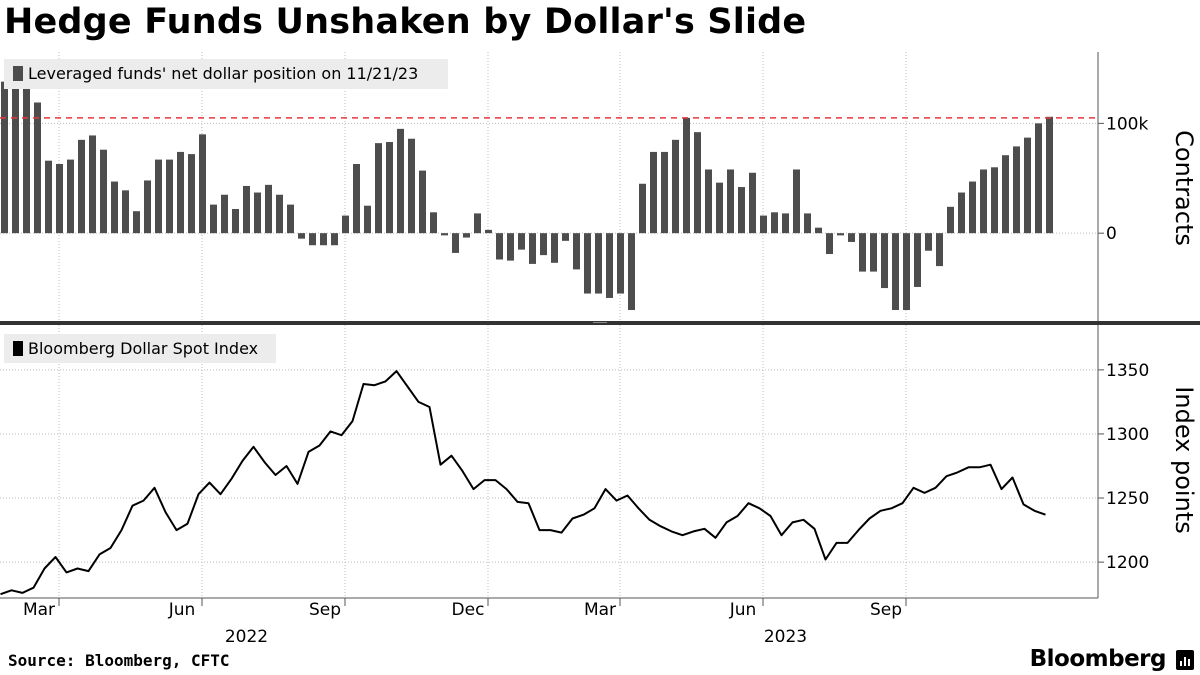 This screenshot has width=1200, height=675. I want to click on y-tick-label: 1250, so click(1127, 499).